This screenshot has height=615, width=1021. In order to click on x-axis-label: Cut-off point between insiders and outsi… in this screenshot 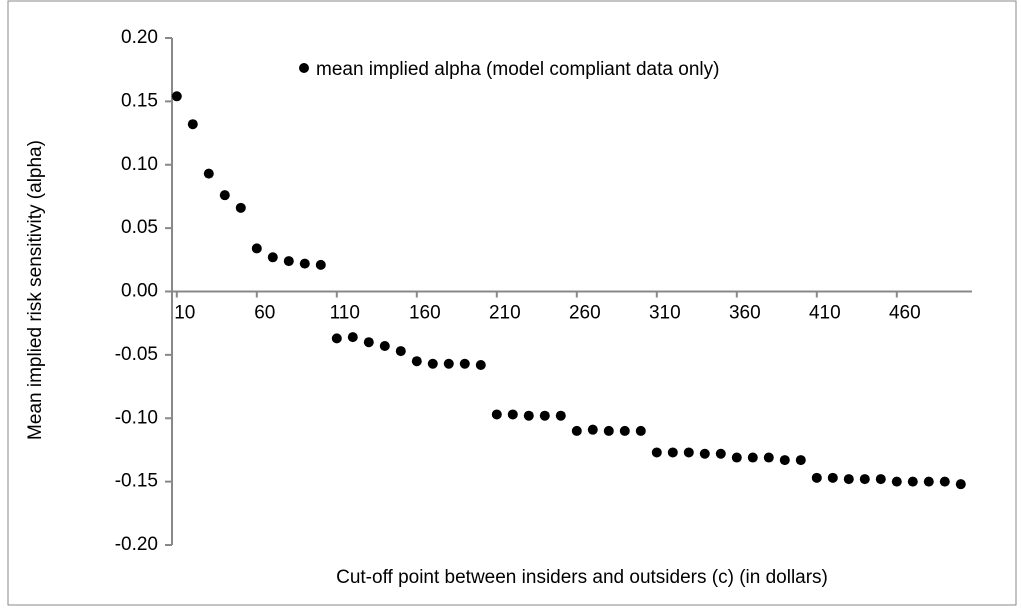, I will do `click(582, 577)`.